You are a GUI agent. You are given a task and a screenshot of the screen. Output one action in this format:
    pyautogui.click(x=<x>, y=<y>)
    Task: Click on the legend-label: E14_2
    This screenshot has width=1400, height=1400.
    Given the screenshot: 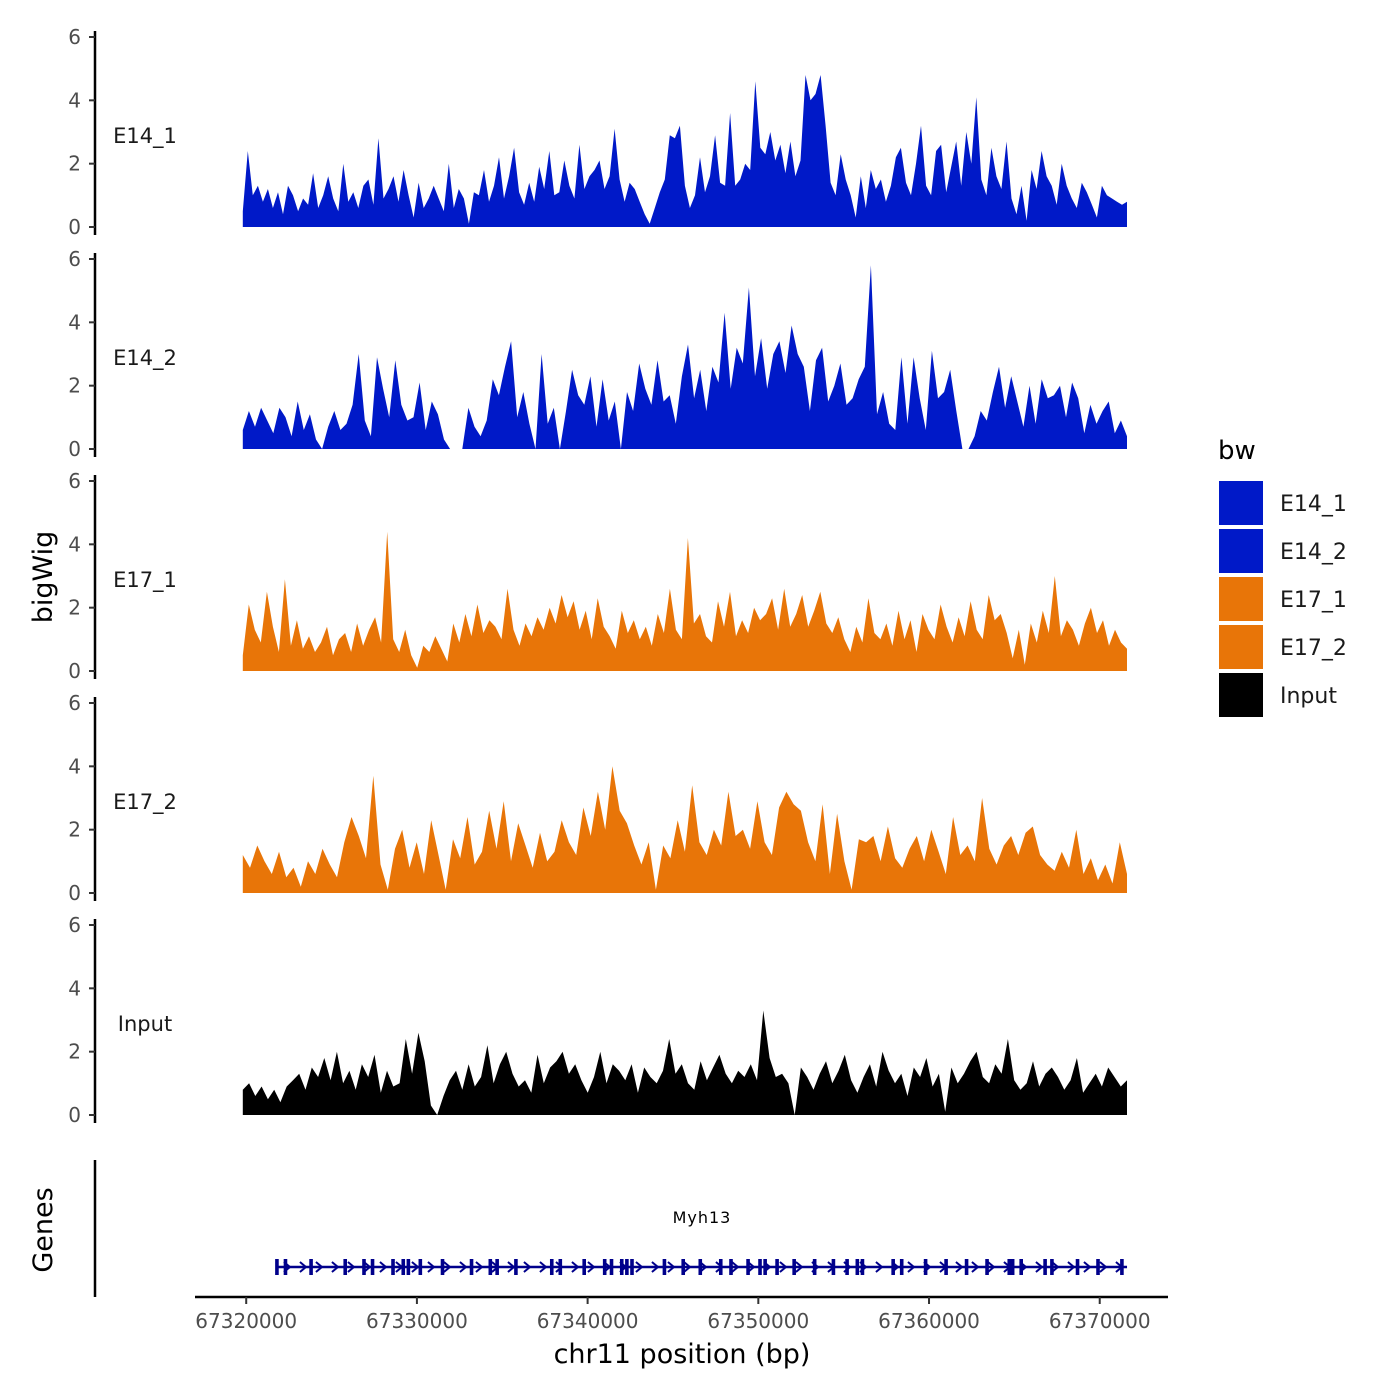 What is the action you would take?
    pyautogui.click(x=1313, y=552)
    